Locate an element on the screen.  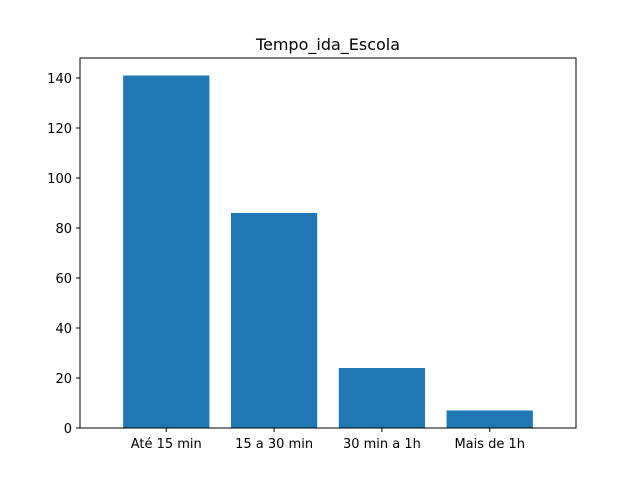
y-tick-label: 120 is located at coordinates (59, 129).